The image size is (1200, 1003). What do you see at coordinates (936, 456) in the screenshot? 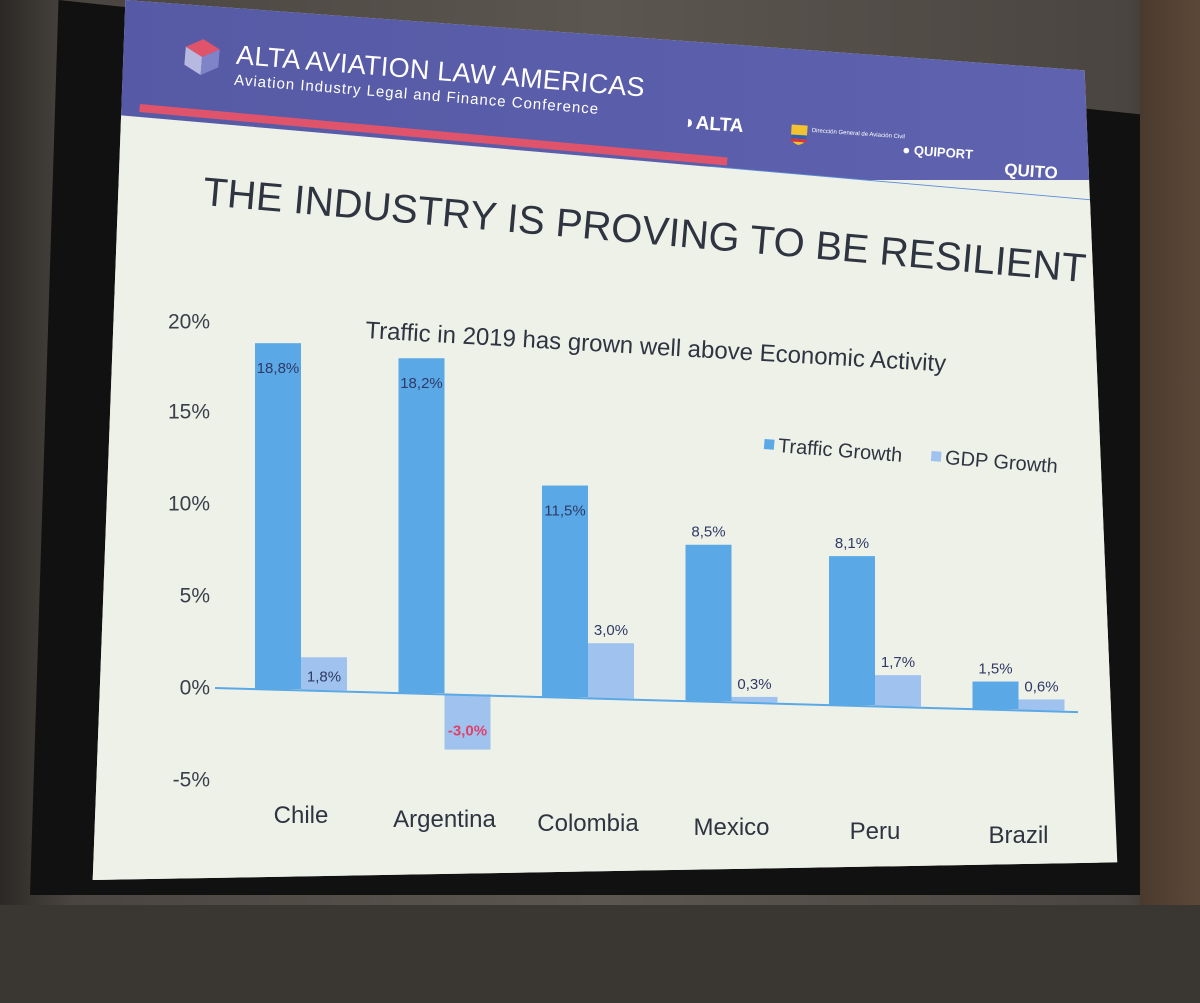
I see `legend-swatch-gdp` at bounding box center [936, 456].